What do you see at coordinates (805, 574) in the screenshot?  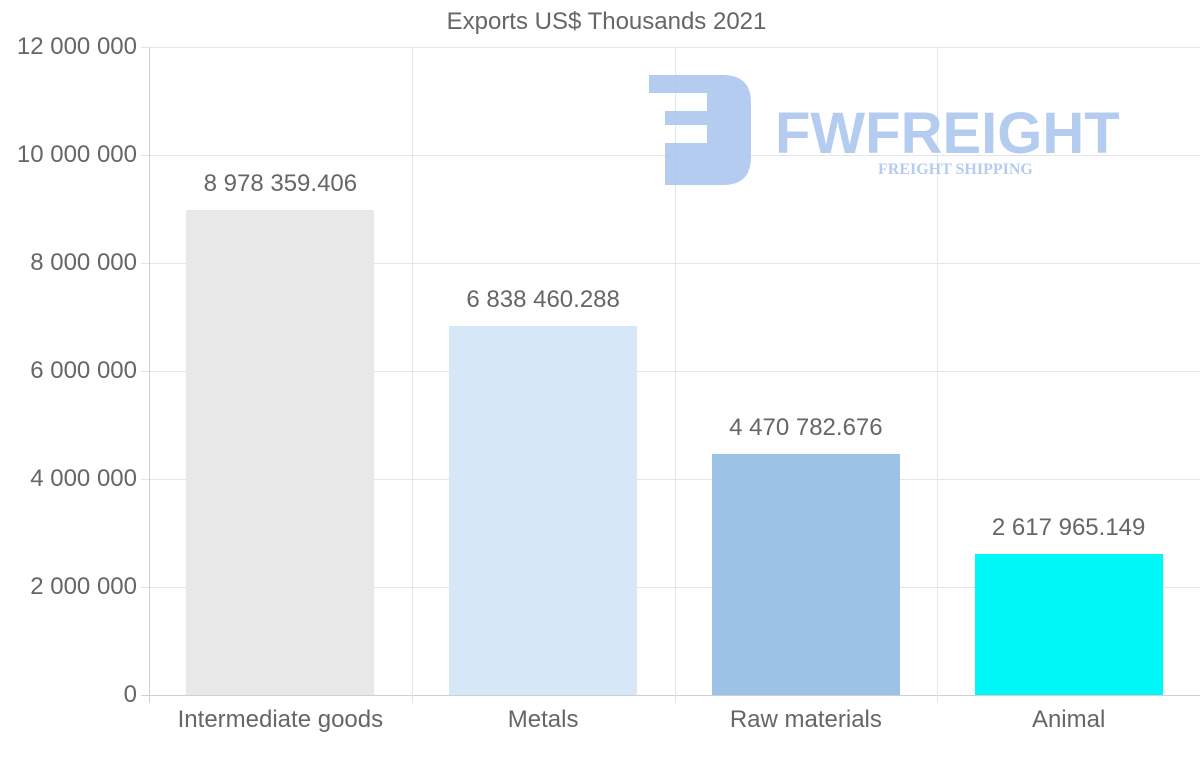 I see `bar-raw-materials` at bounding box center [805, 574].